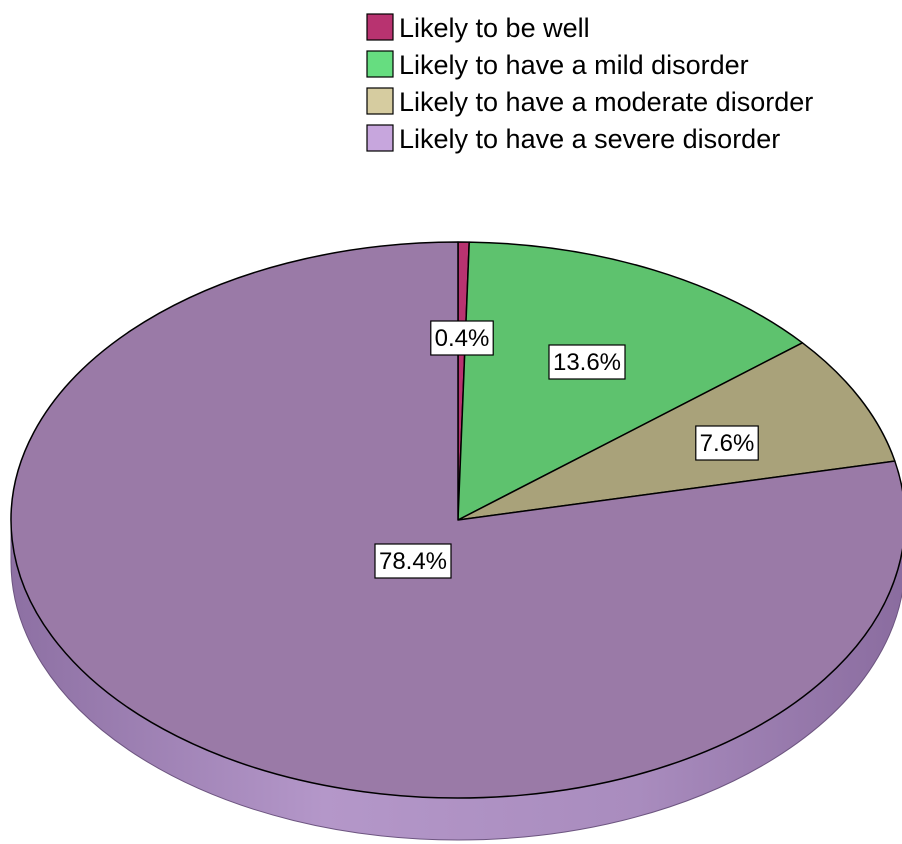 The width and height of the screenshot is (902, 844). I want to click on data-label-text: 0.4%, so click(462, 338).